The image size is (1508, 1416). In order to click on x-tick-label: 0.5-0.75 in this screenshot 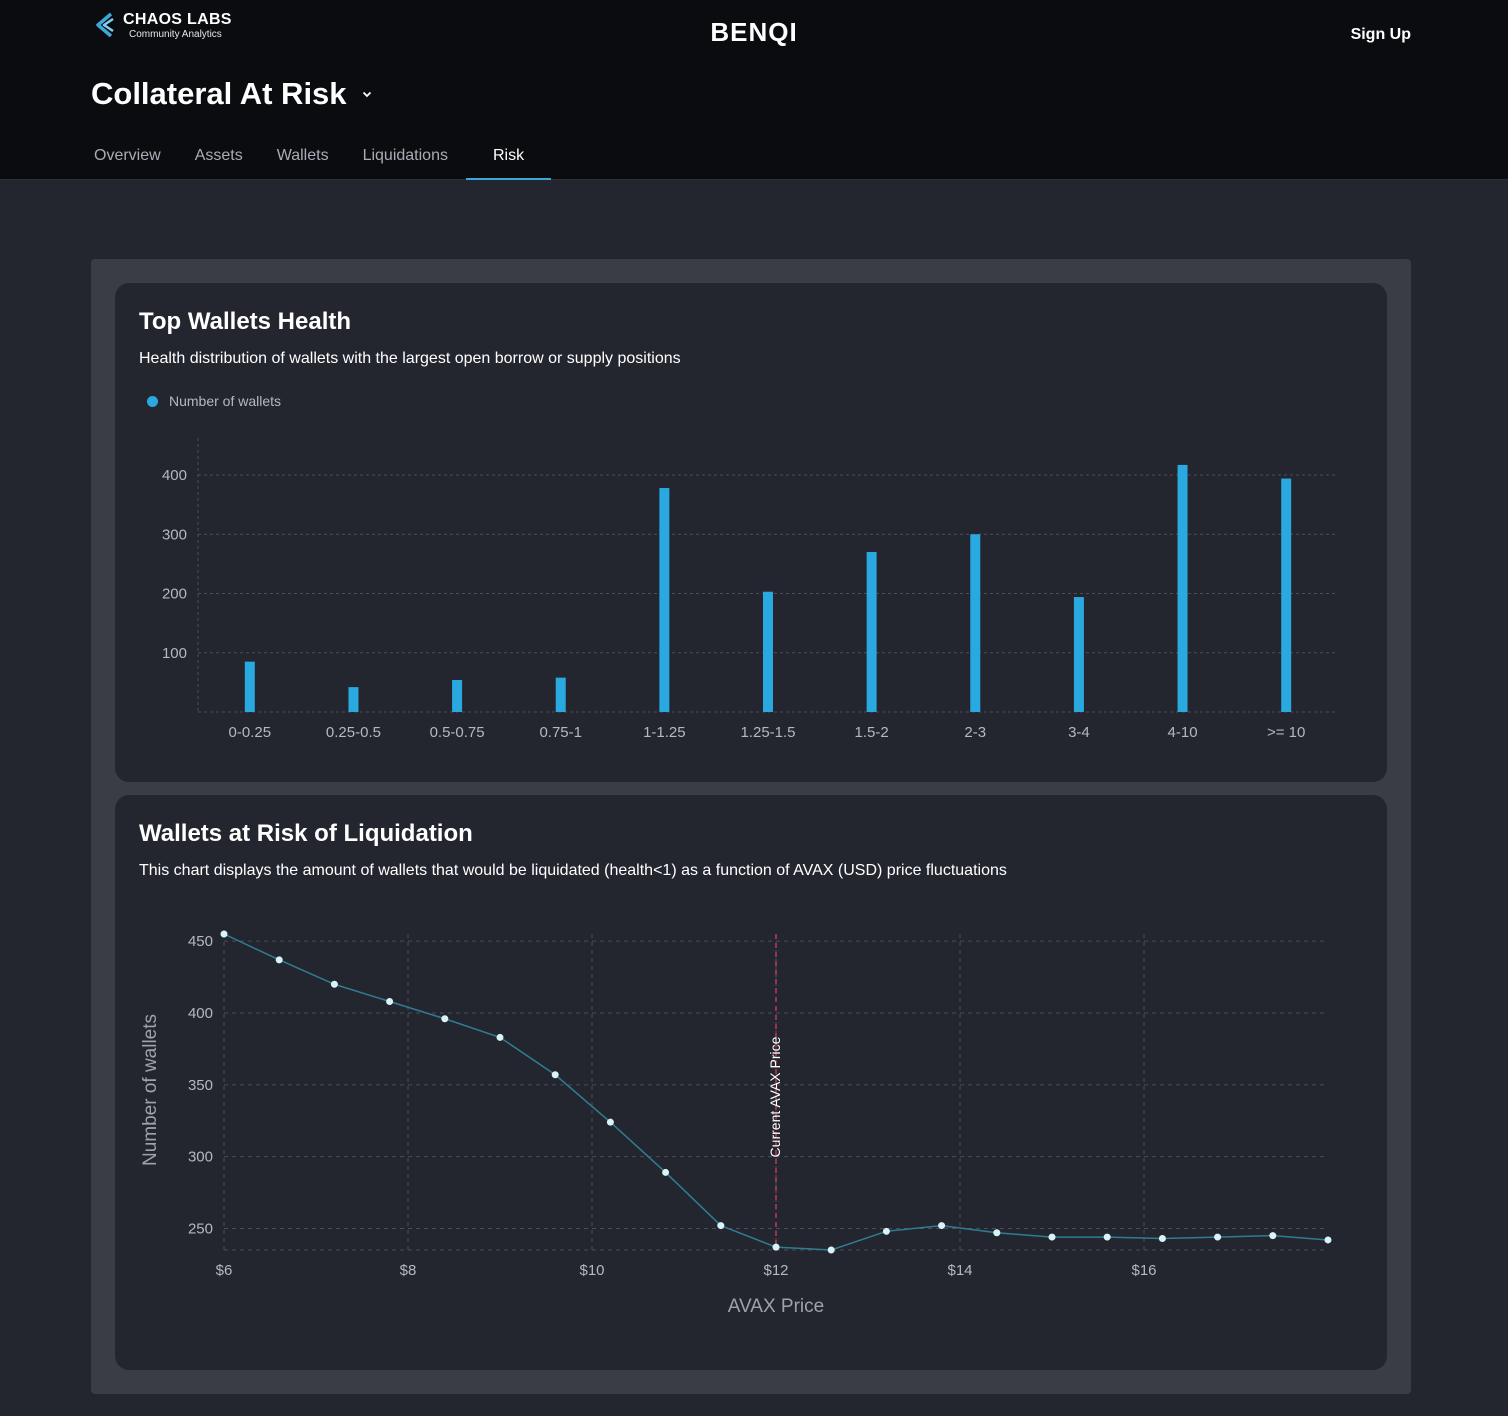, I will do `click(457, 732)`.